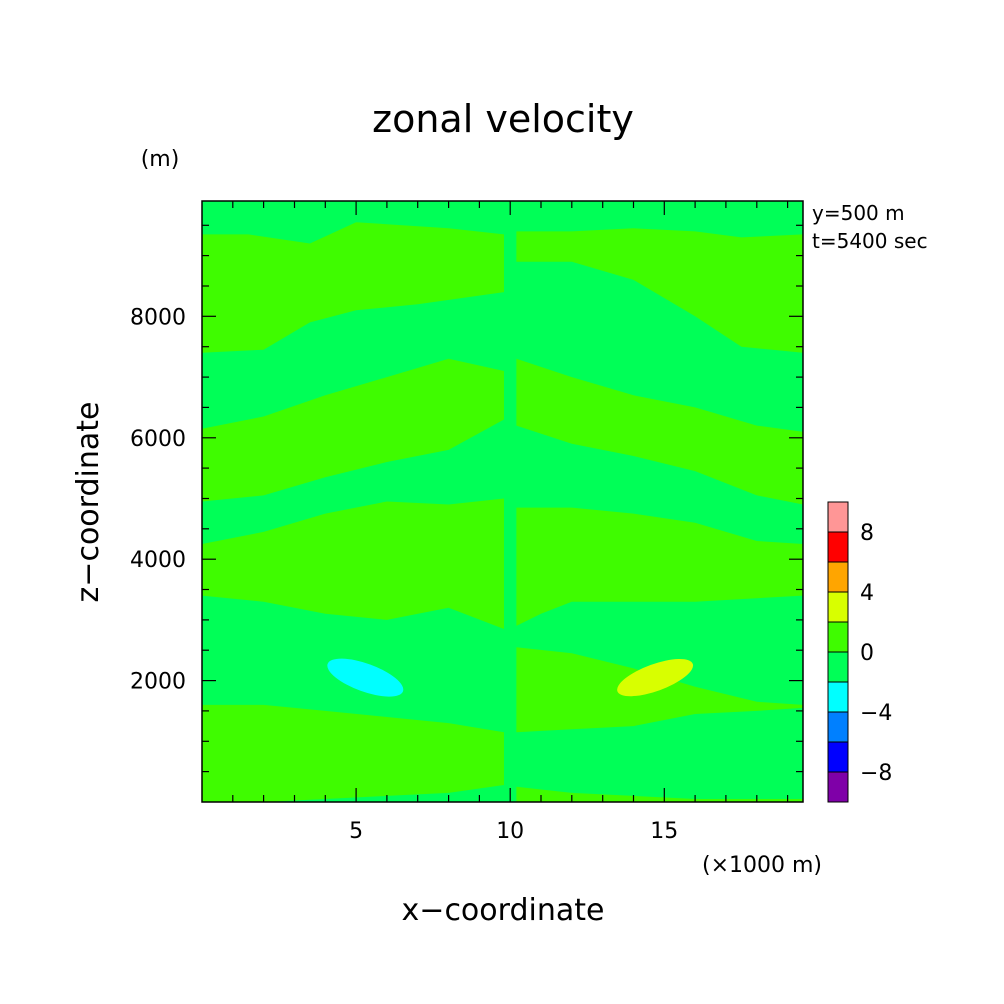 This screenshot has height=1004, width=1004. What do you see at coordinates (876, 773) in the screenshot?
I see `colorbar-tick-label: −8` at bounding box center [876, 773].